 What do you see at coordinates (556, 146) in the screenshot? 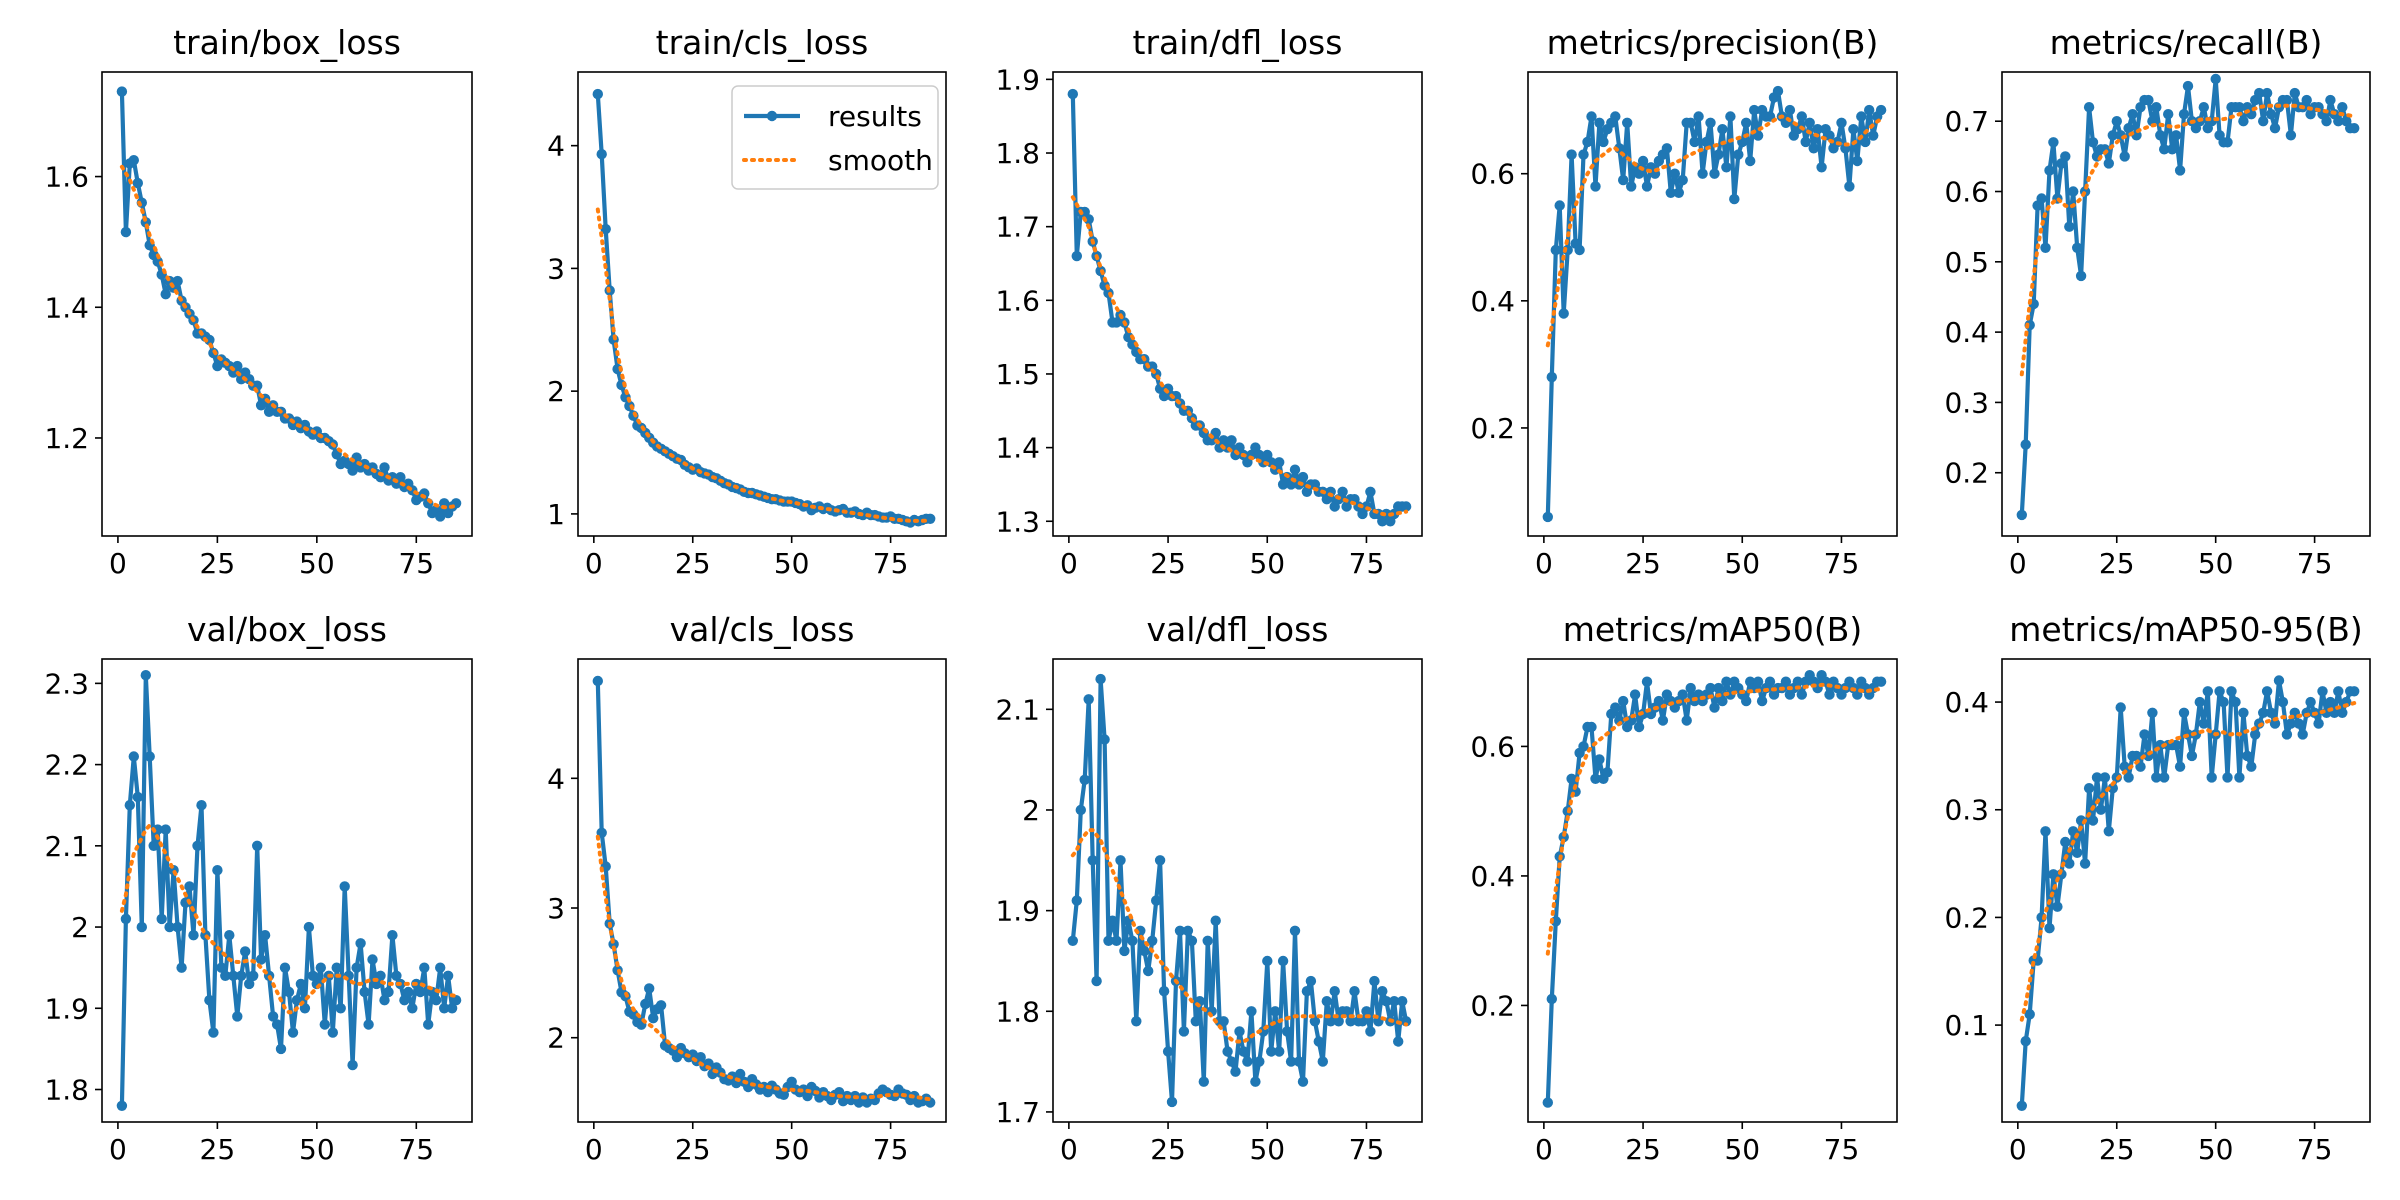
I see `y-tick-label: 4` at bounding box center [556, 146].